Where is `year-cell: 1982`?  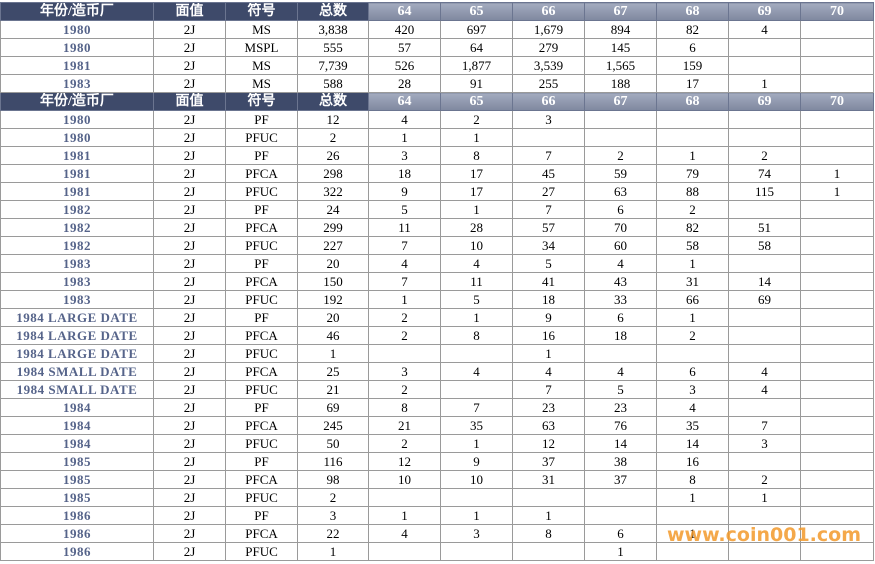
year-cell: 1982 is located at coordinates (77, 227).